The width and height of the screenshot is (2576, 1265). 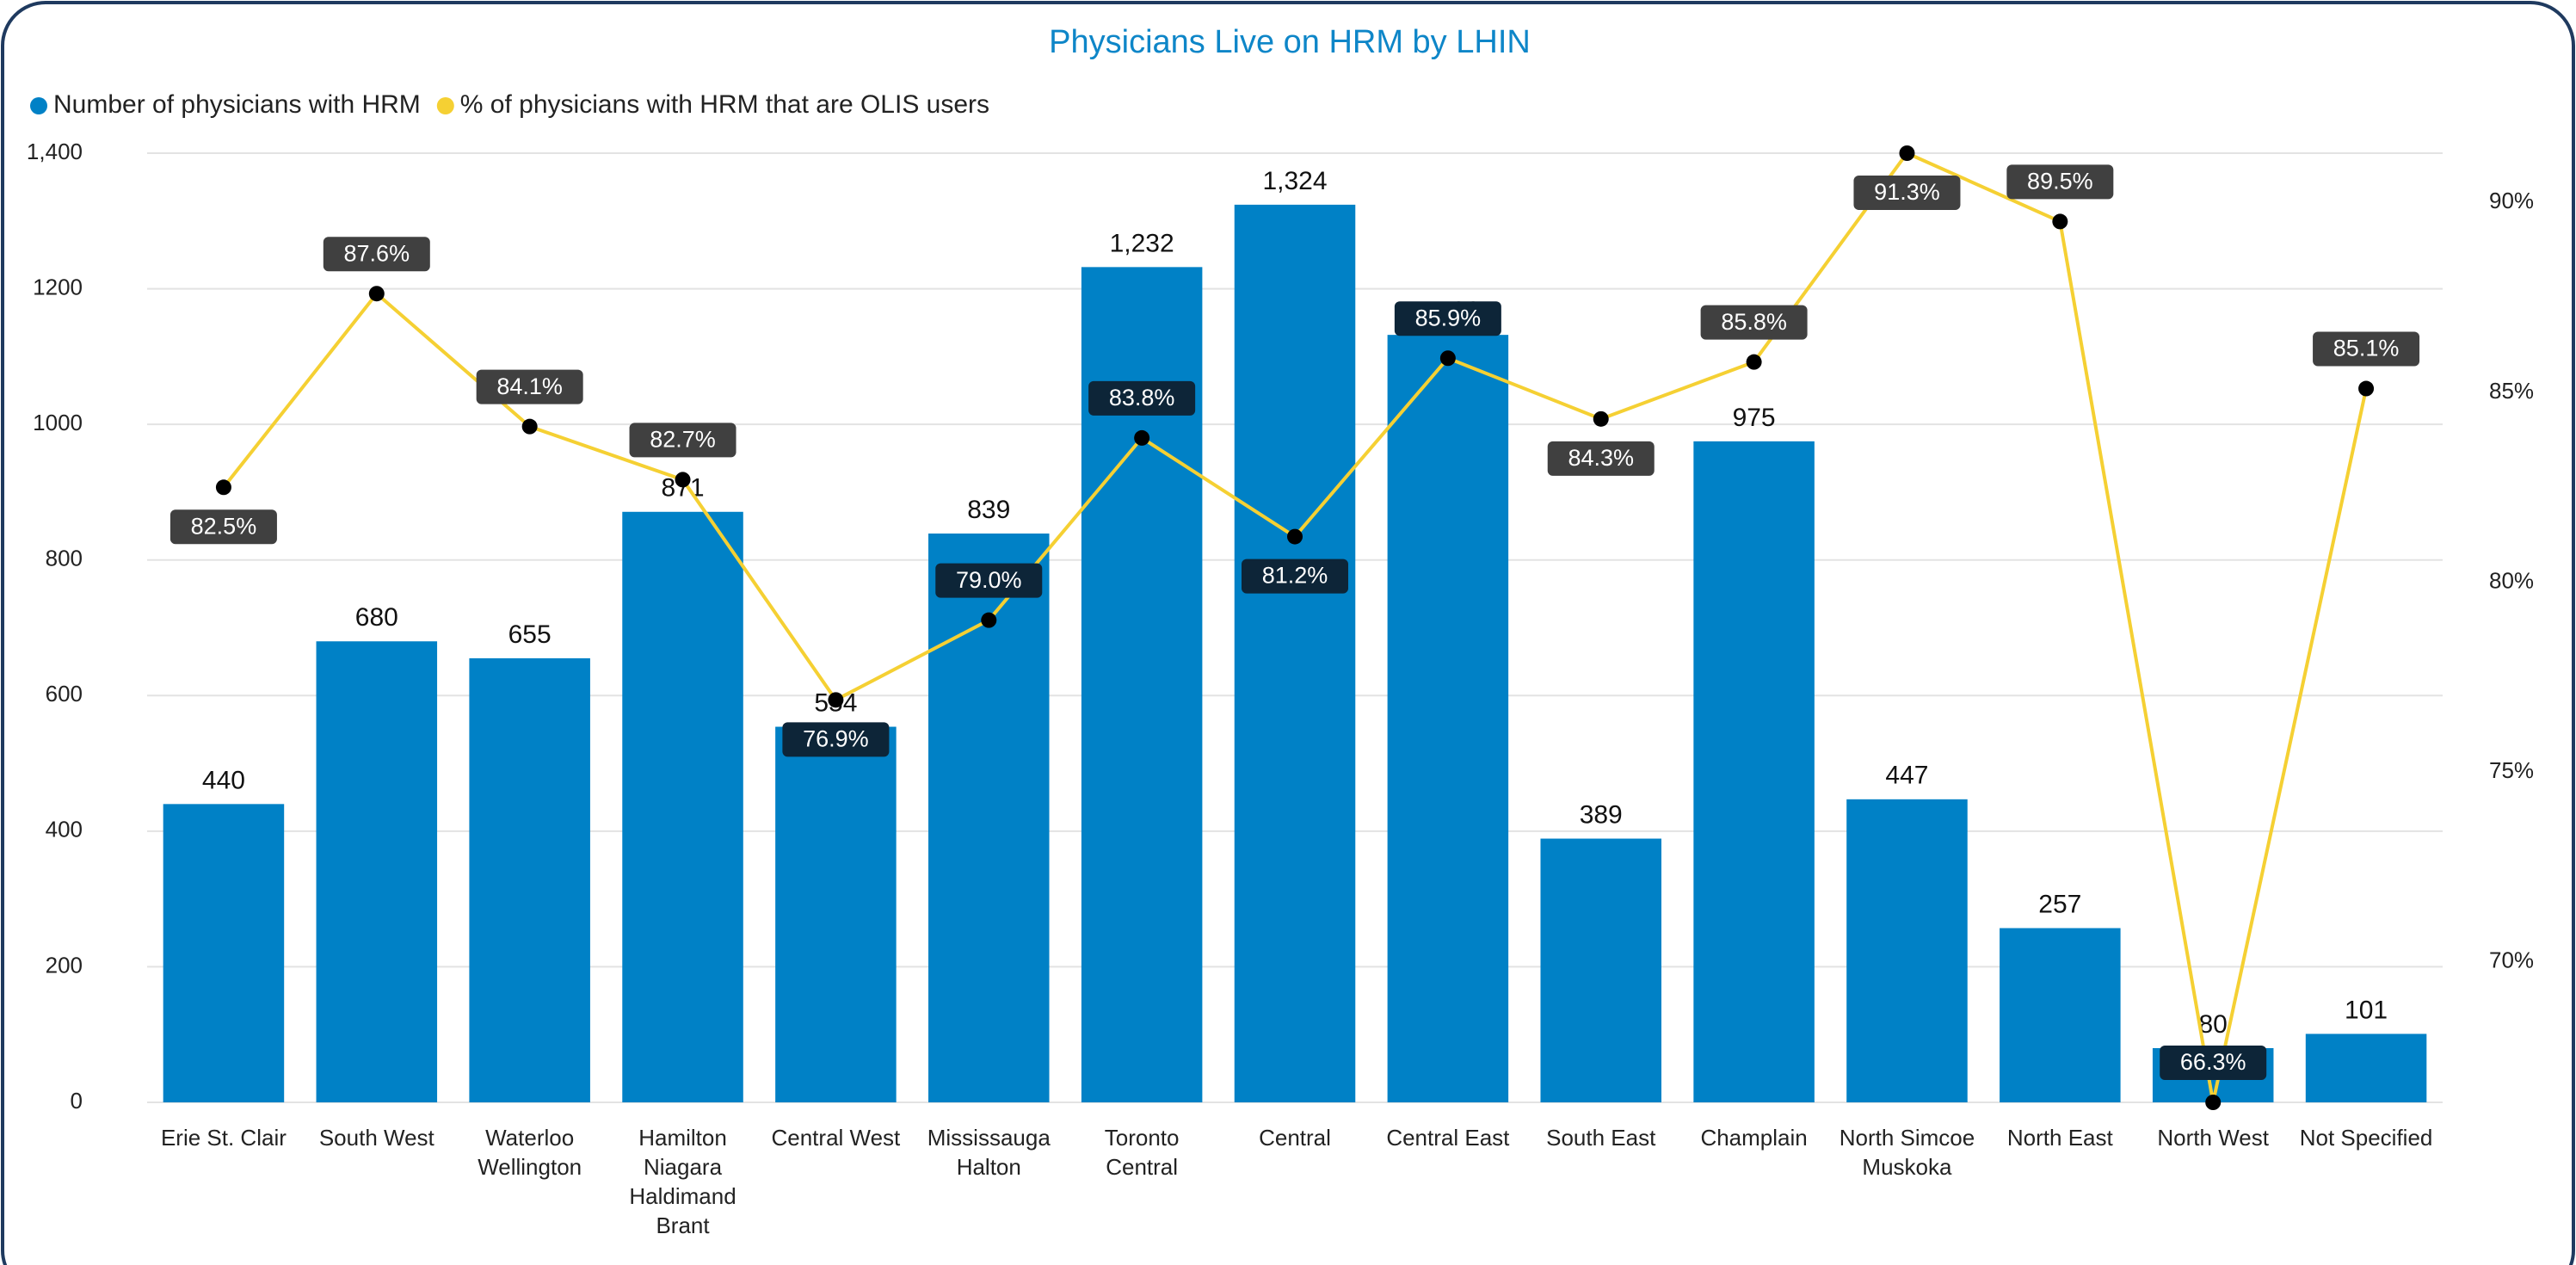 What do you see at coordinates (223, 780) in the screenshot?
I see `bar-value-label: 440` at bounding box center [223, 780].